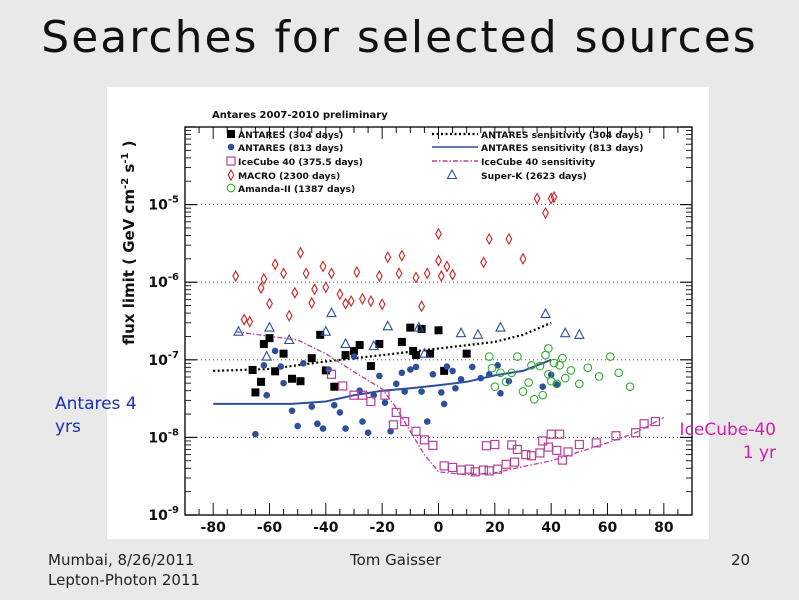 The width and height of the screenshot is (799, 600). Describe the element at coordinates (96, 404) in the screenshot. I see `antares-annotation-line1: Antares 4` at that location.